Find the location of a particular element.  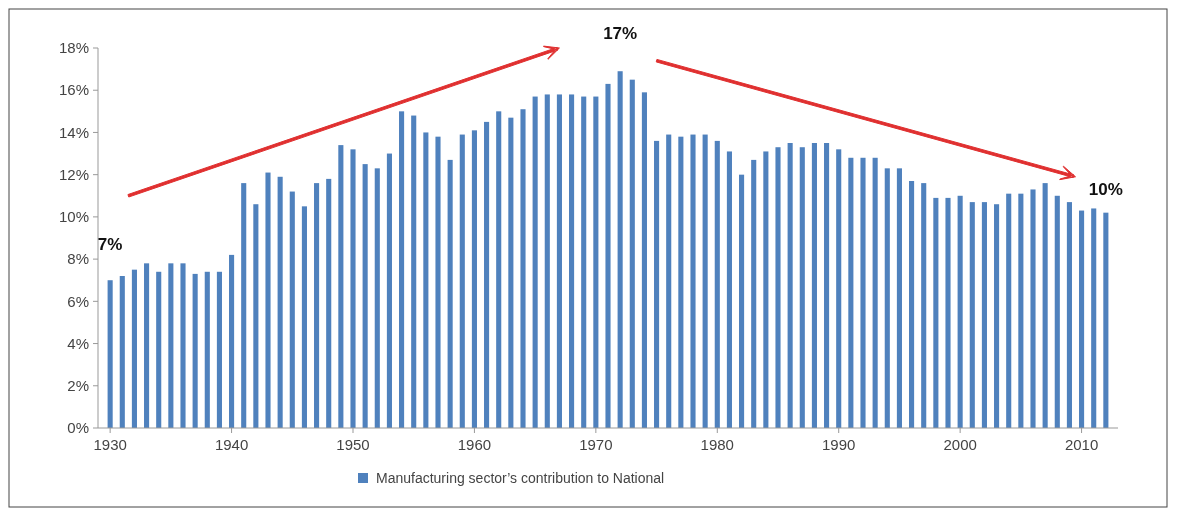

y-tick-label: 8% is located at coordinates (78, 259).